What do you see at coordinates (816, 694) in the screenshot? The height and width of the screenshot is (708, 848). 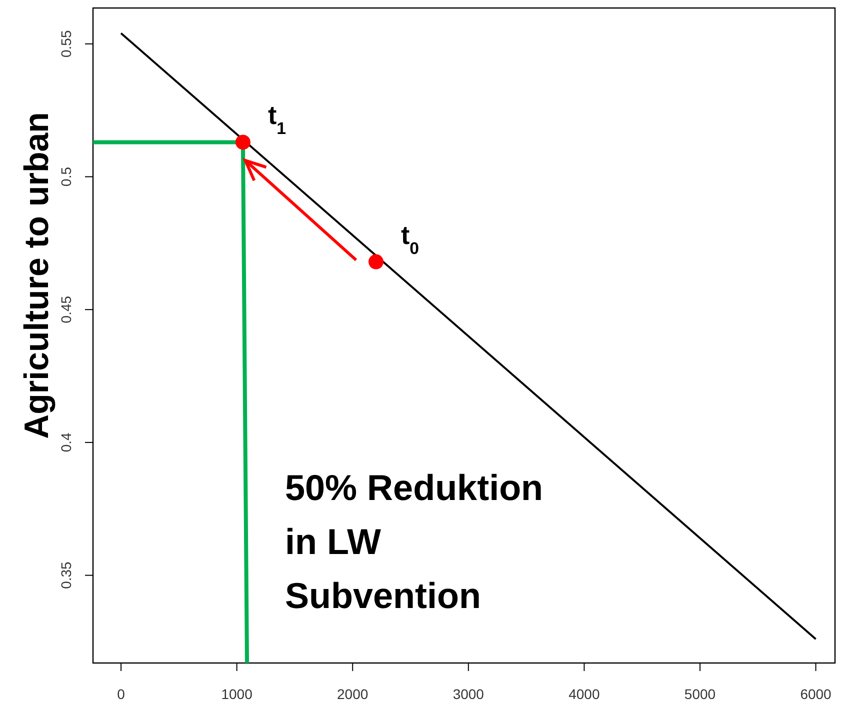 I see `x-tick-label: 6000` at bounding box center [816, 694].